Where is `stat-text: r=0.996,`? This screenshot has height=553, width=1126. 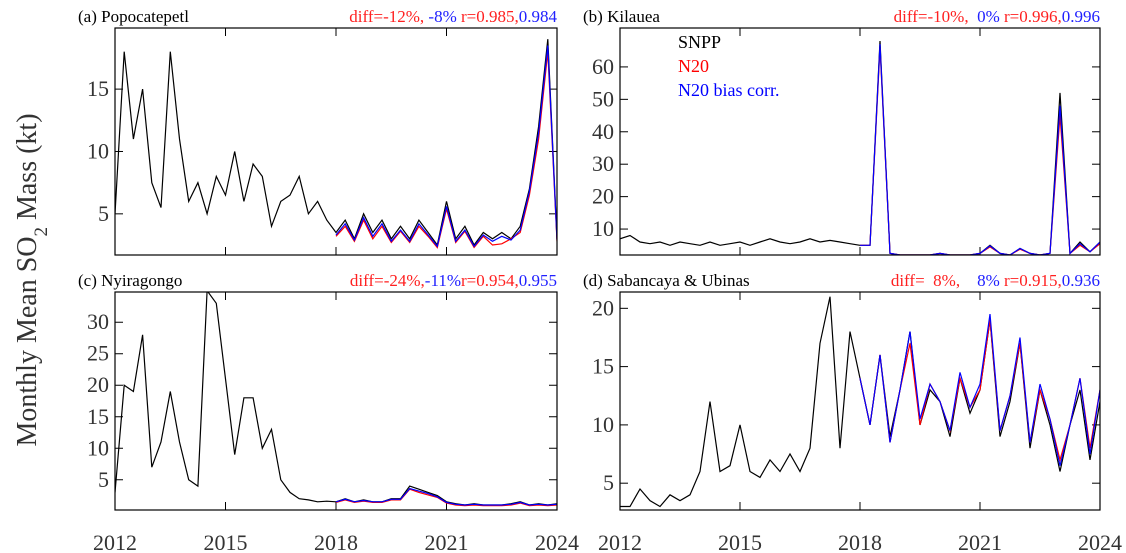
stat-text: r=0.996, is located at coordinates (1031, 16).